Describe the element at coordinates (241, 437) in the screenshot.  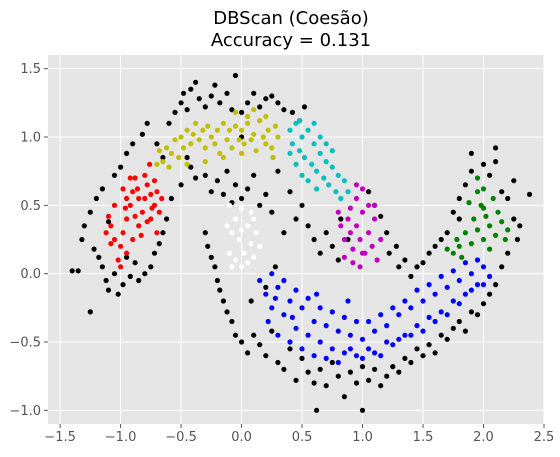
I see `x-tick-label: 0.0` at that location.